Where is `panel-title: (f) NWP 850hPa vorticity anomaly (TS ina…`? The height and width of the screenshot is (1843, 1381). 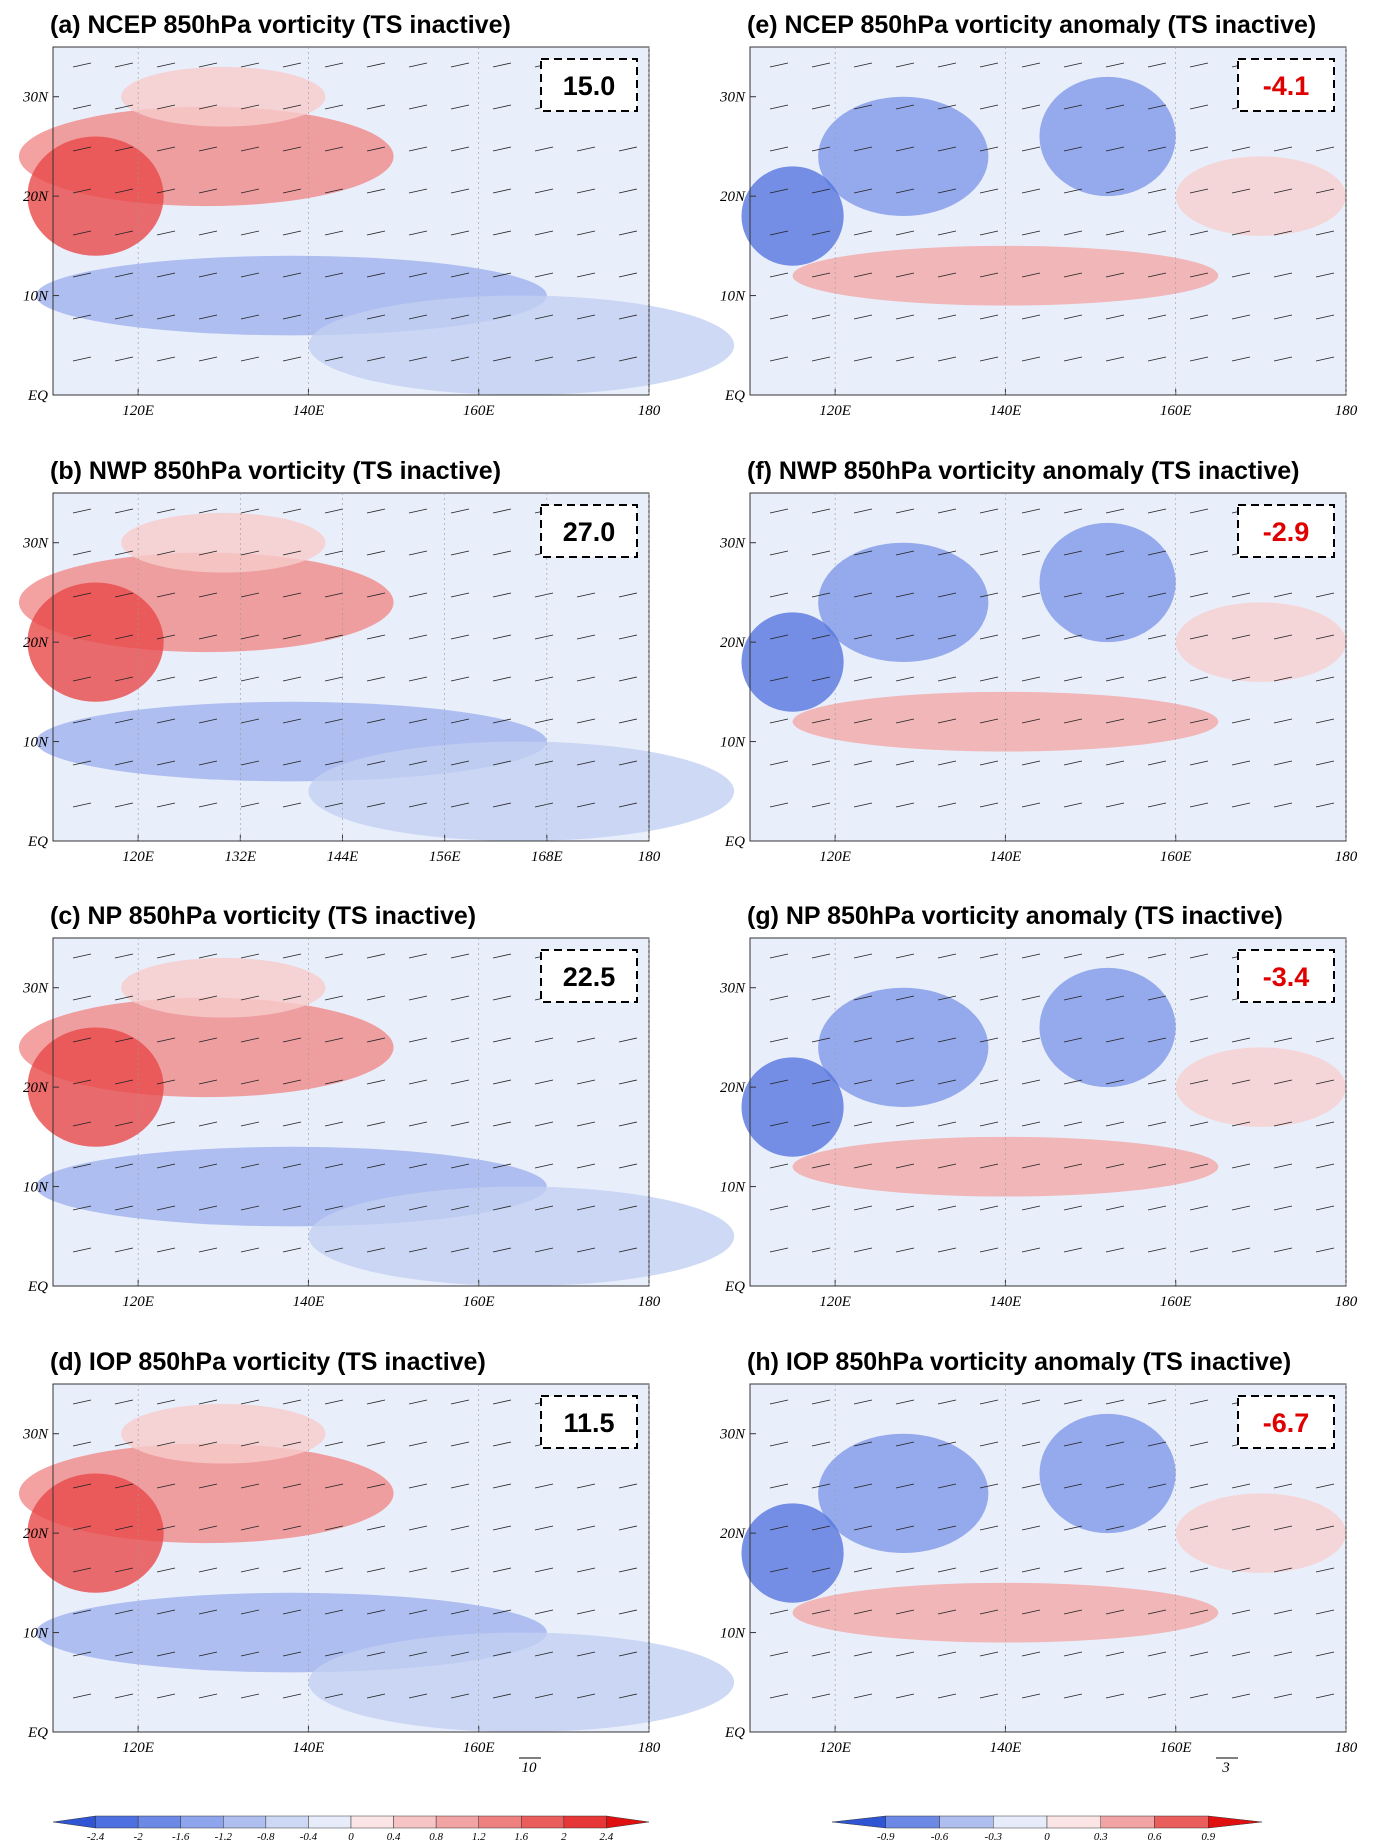
panel-title: (f) NWP 850hPa vorticity anomaly (TS ina… is located at coordinates (1023, 471).